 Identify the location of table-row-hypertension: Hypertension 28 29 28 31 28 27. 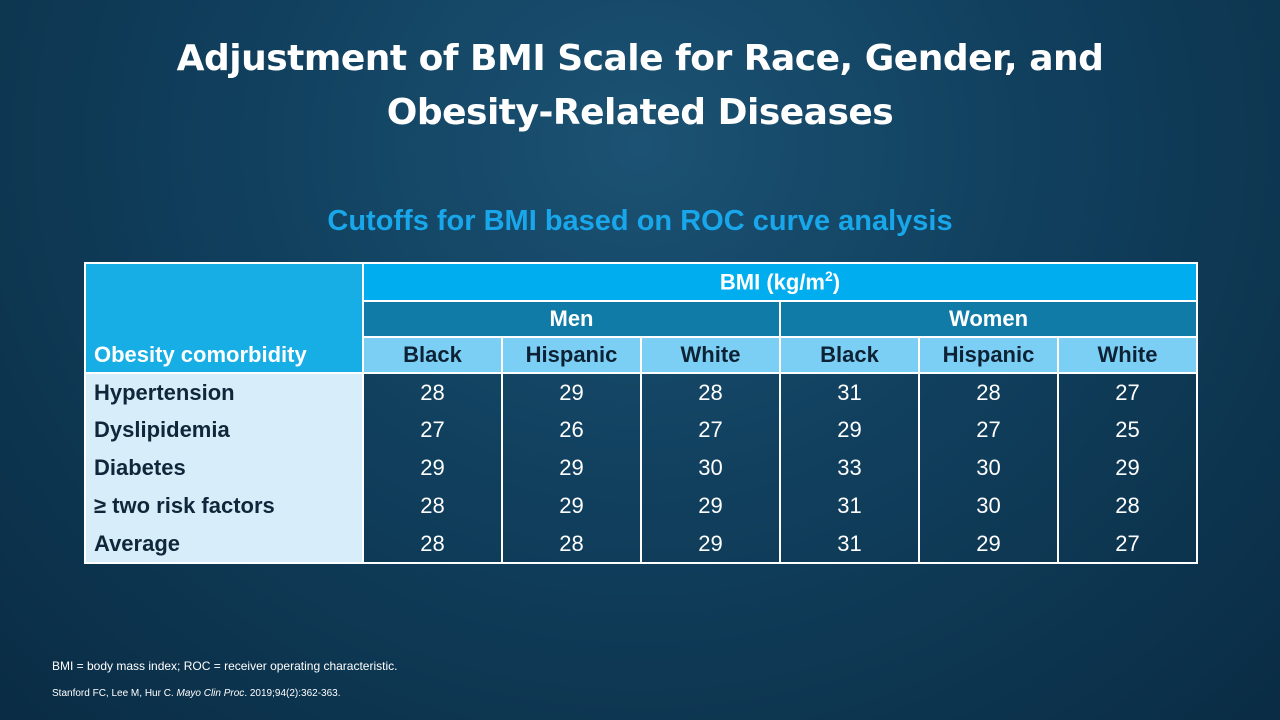
(641, 392).